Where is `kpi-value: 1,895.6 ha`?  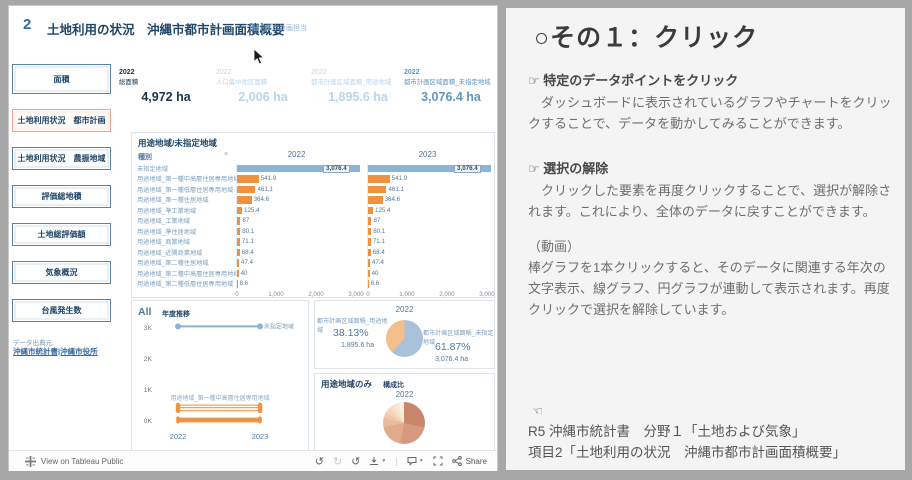
kpi-value: 1,895.6 ha is located at coordinates (358, 97).